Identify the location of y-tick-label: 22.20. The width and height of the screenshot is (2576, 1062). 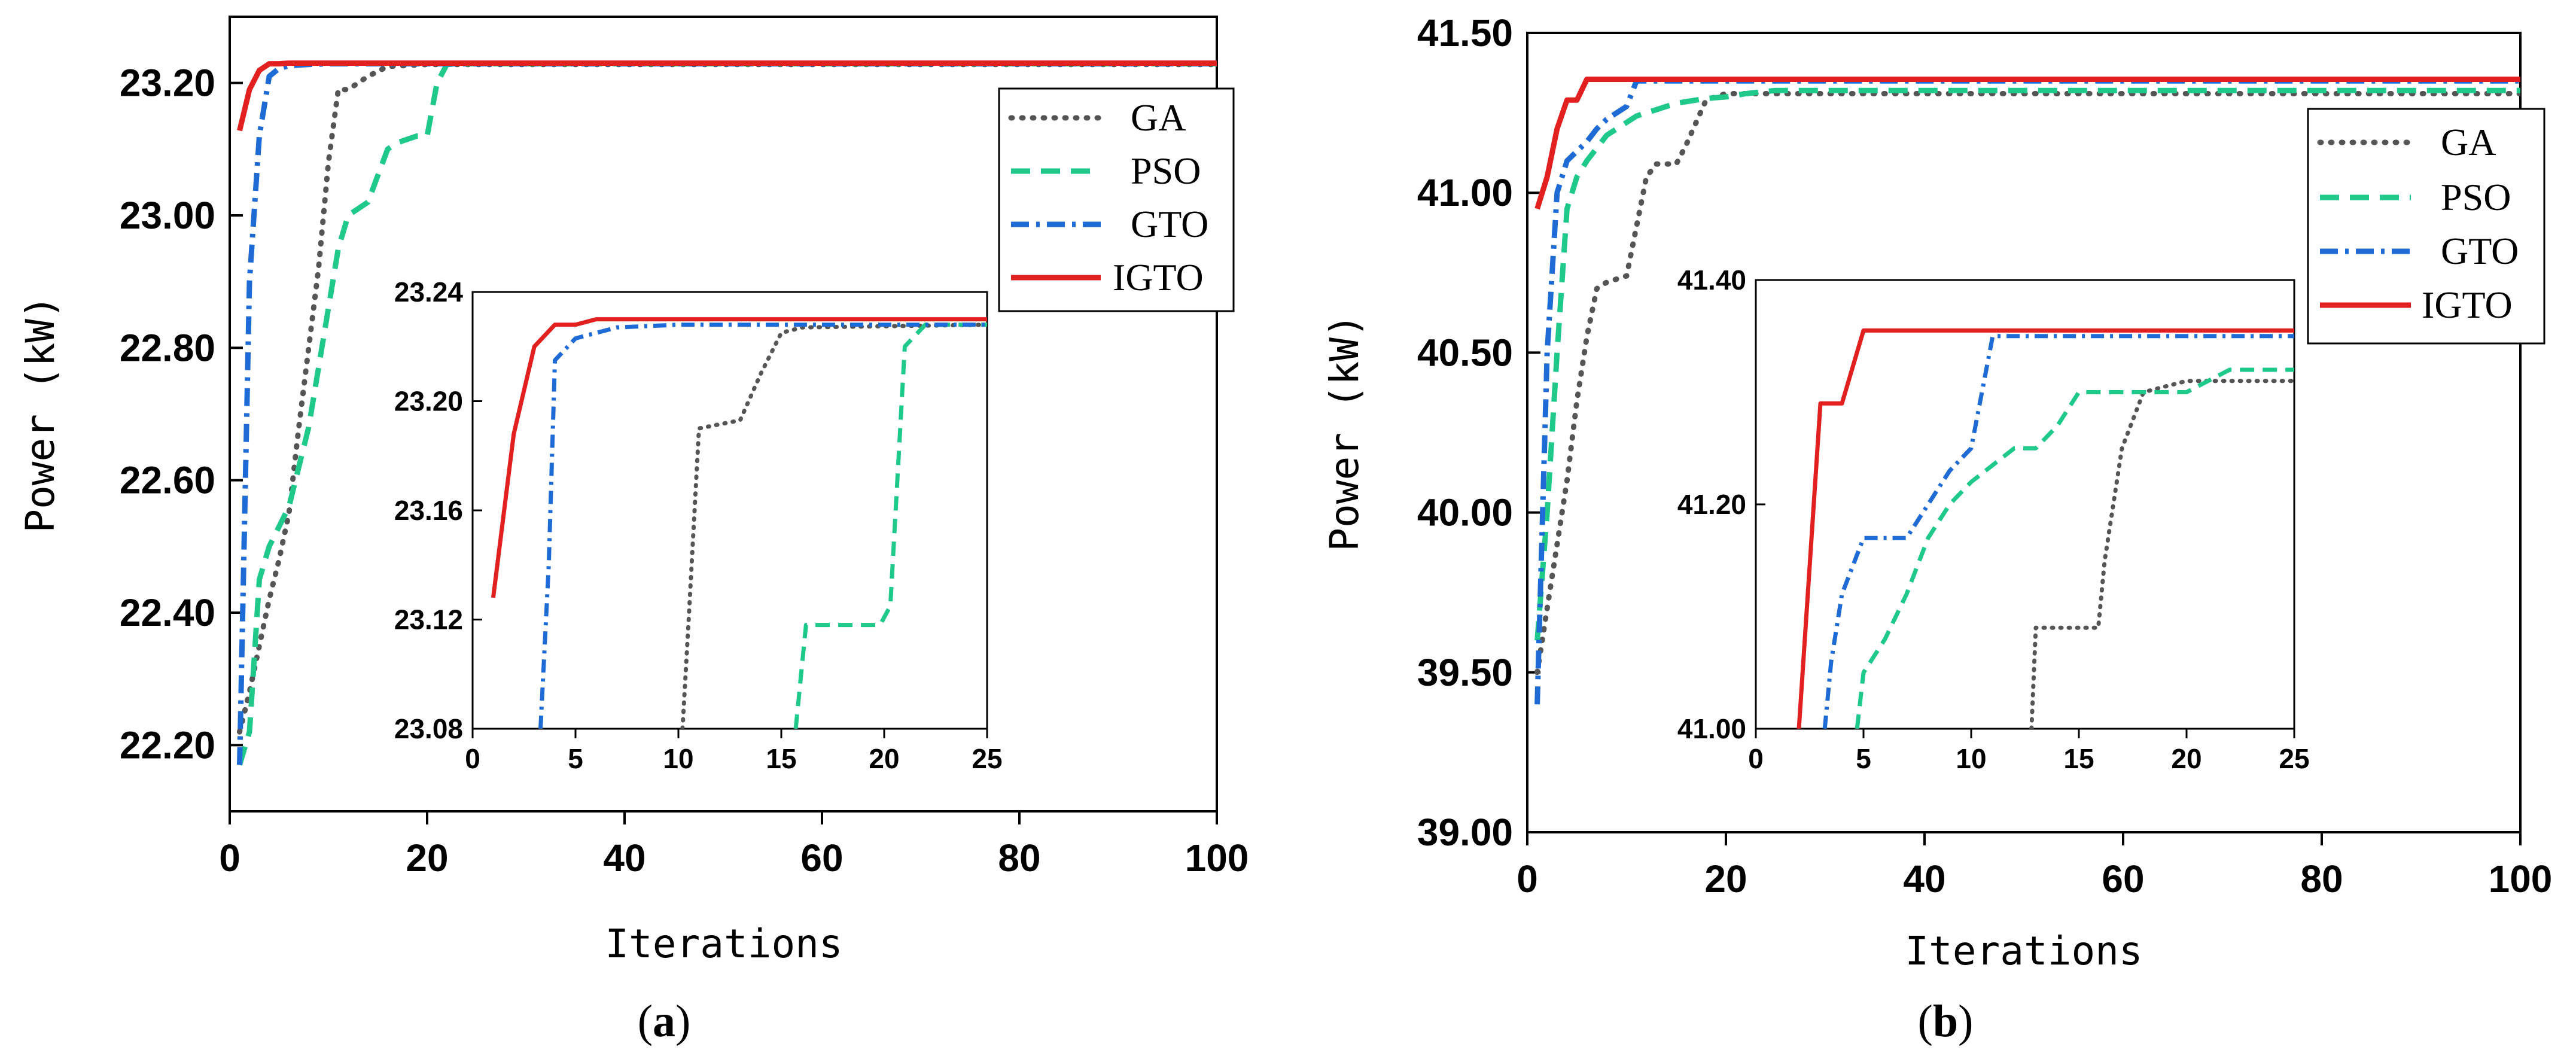
(167, 744).